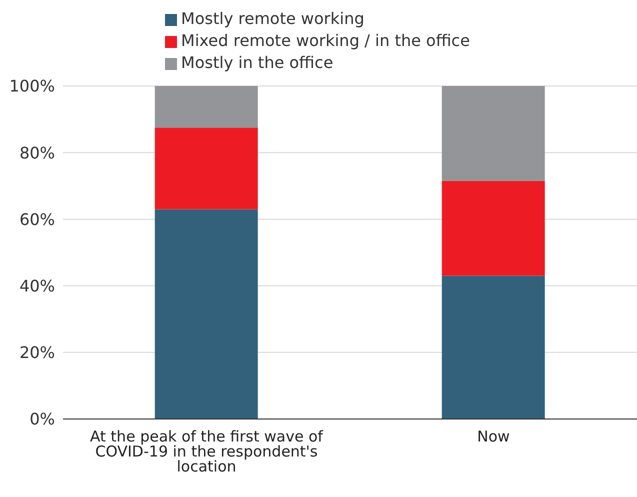 The height and width of the screenshot is (497, 637). What do you see at coordinates (272, 18) in the screenshot?
I see `legend-label: Mostly remote working` at bounding box center [272, 18].